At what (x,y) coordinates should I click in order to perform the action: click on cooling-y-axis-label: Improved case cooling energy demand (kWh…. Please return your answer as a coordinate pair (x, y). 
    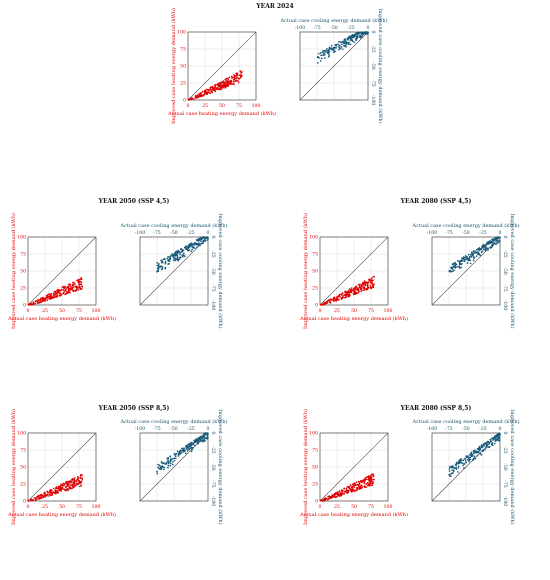
    Looking at the image, I should click on (512, 270).